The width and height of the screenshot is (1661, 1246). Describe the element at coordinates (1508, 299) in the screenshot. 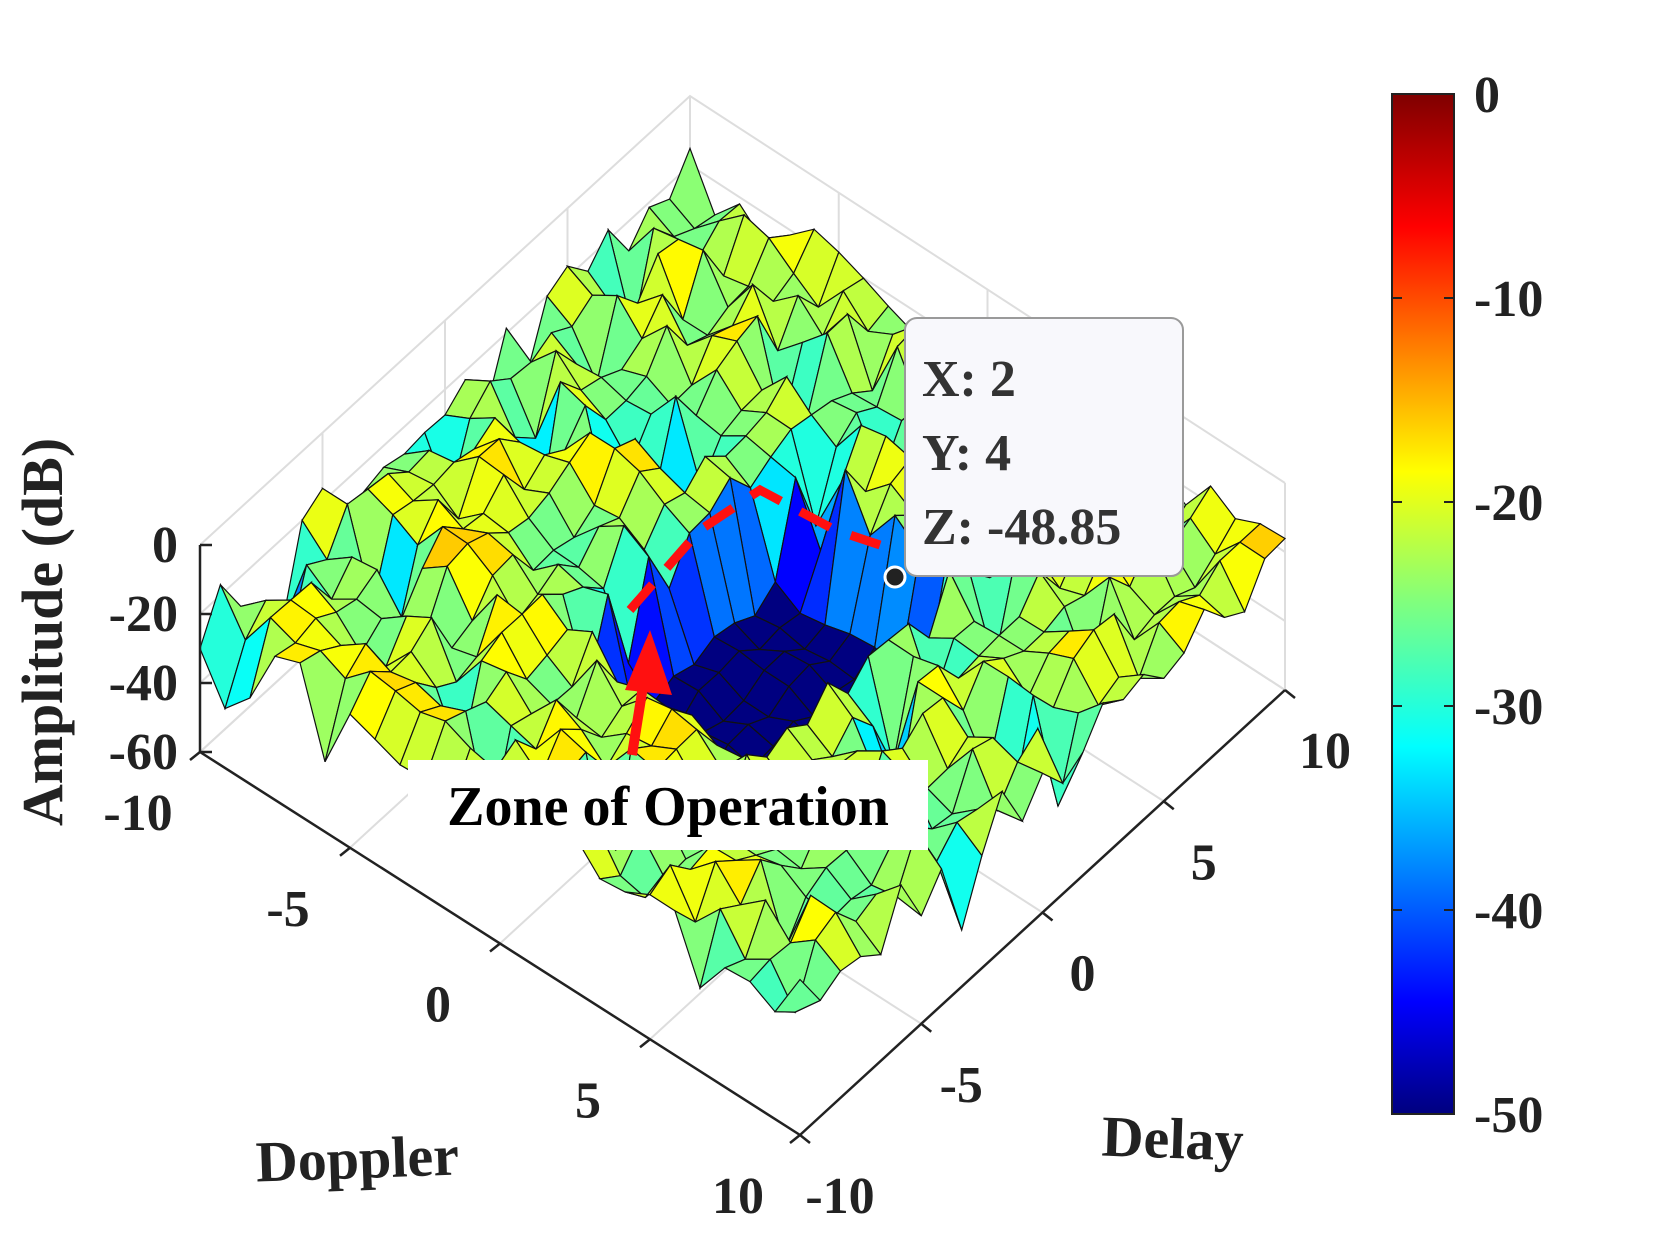

I see `colorbar-tick-label: -10` at that location.